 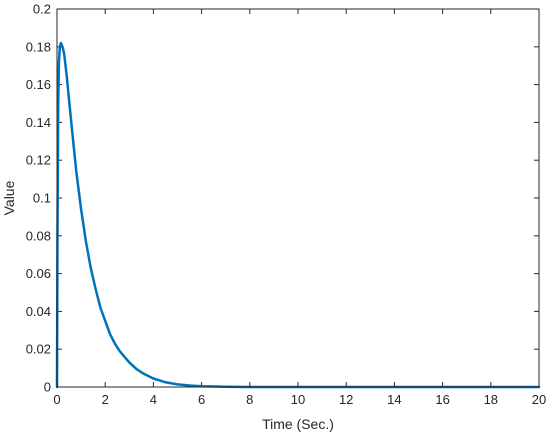 I want to click on x-tick-label: 12, so click(x=346, y=399).